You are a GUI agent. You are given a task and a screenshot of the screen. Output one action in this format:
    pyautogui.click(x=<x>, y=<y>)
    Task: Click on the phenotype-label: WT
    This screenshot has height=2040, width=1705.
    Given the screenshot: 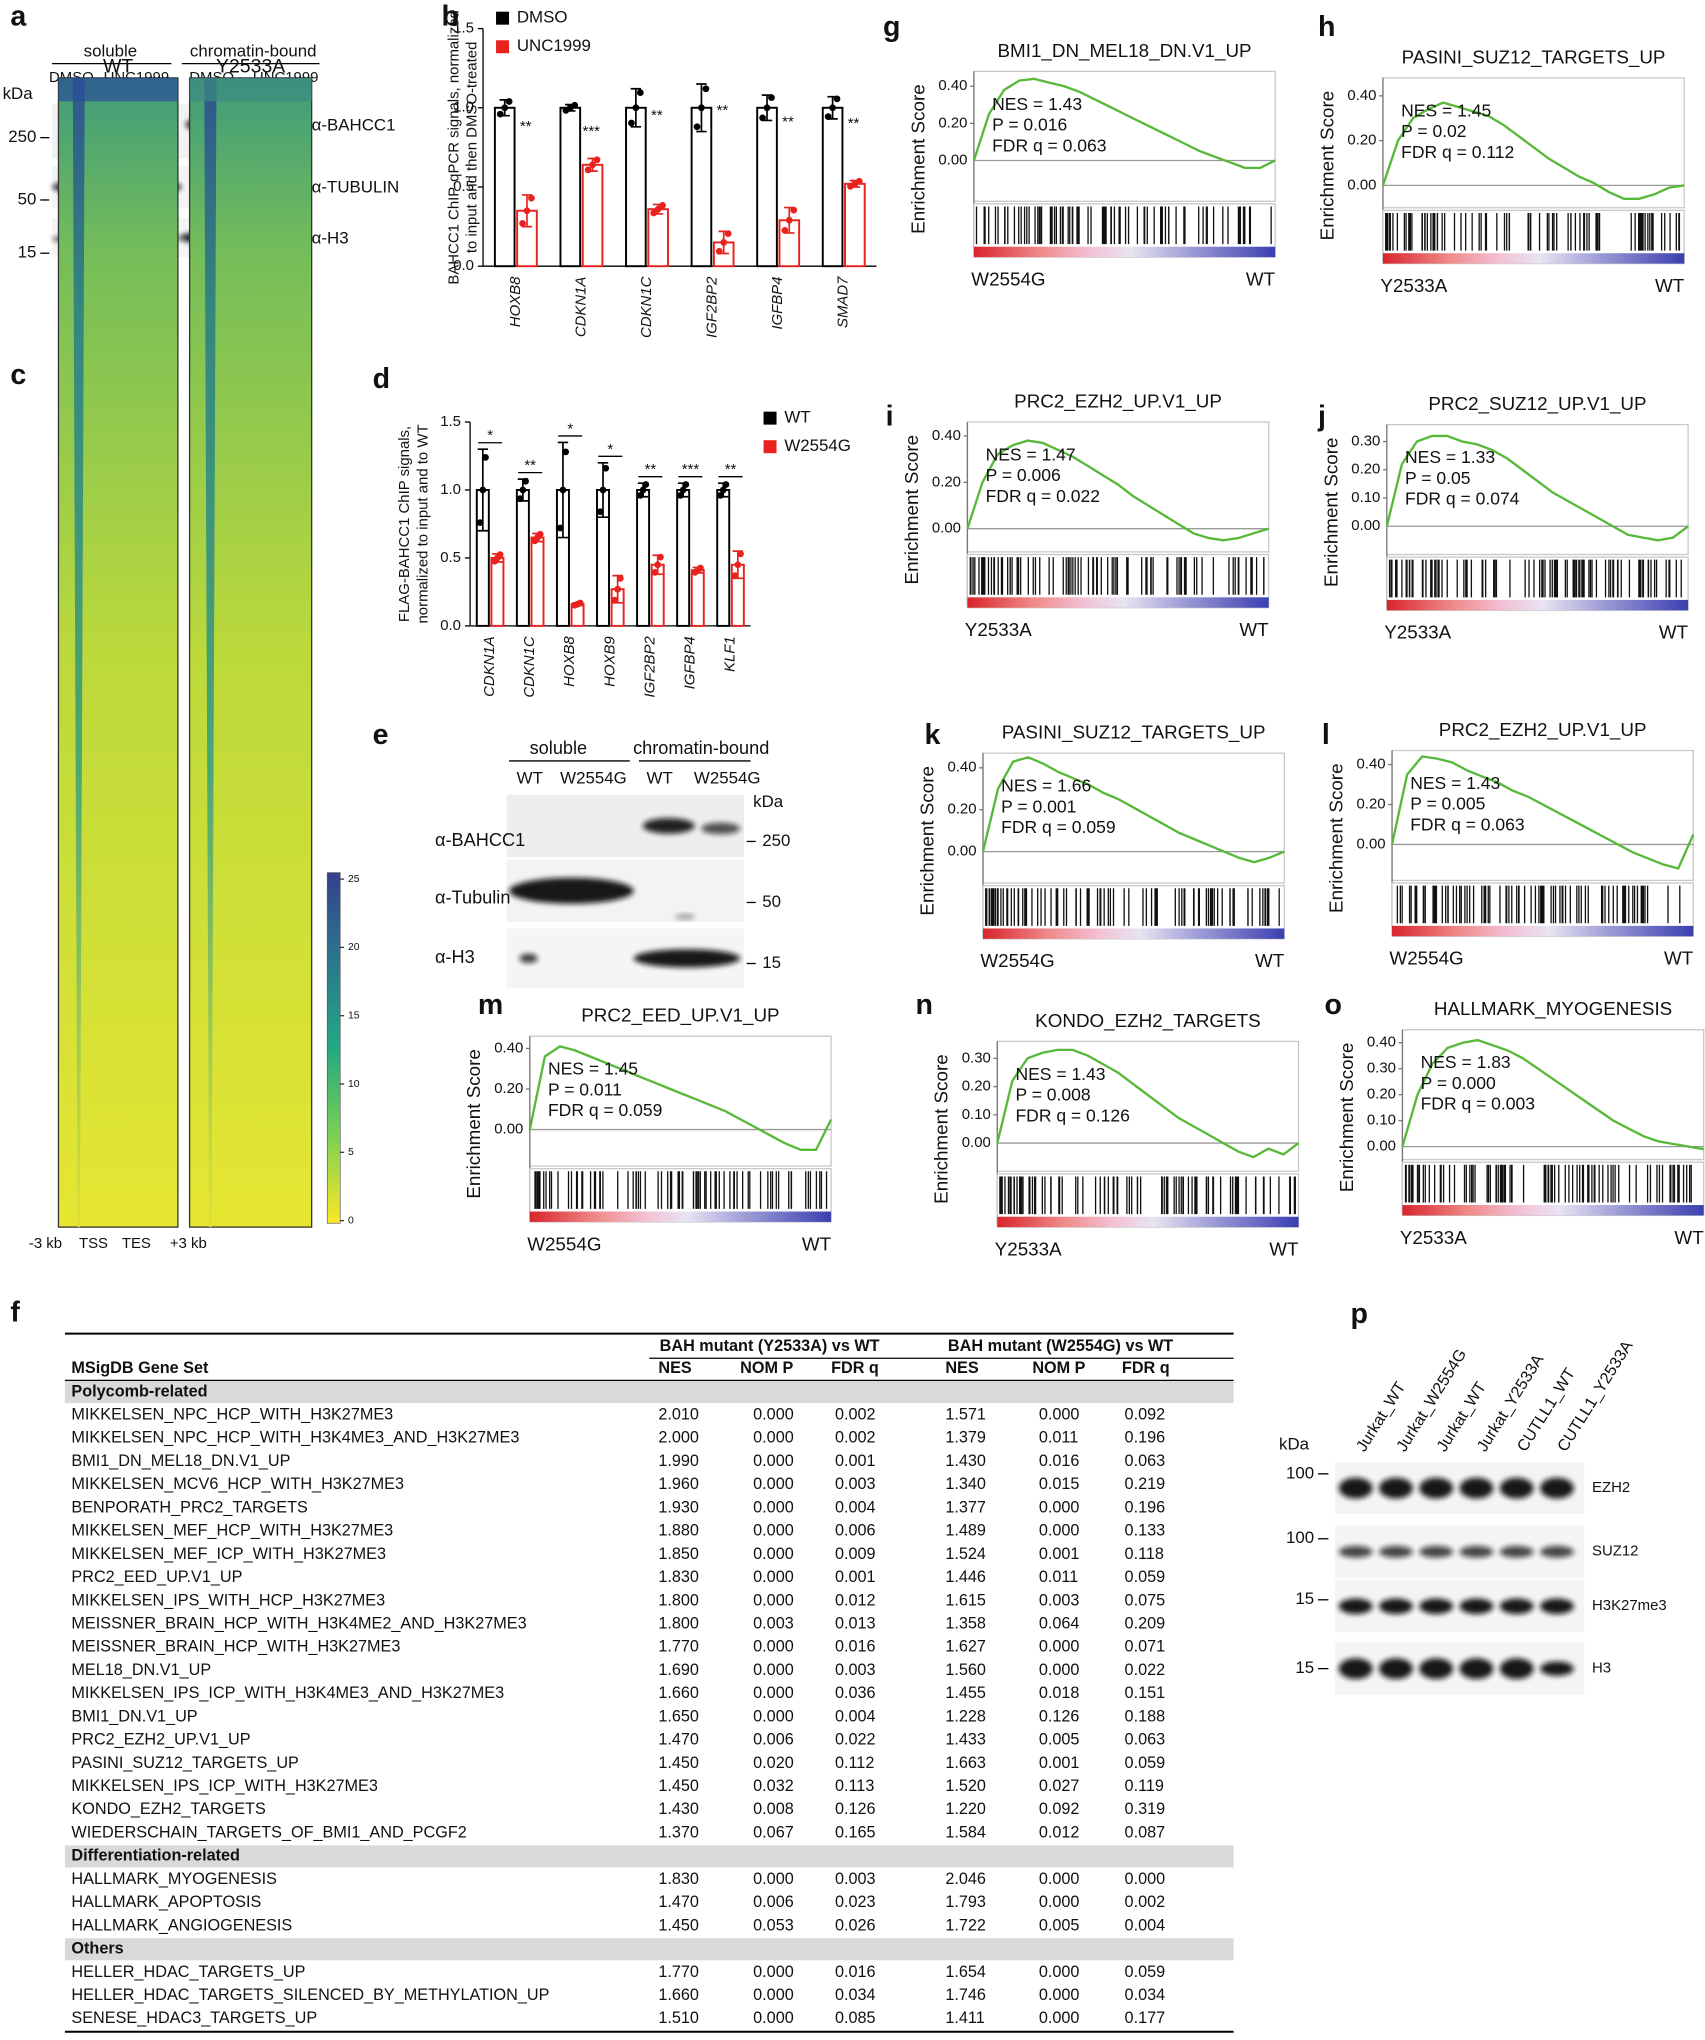 What is the action you would take?
    pyautogui.click(x=1679, y=958)
    